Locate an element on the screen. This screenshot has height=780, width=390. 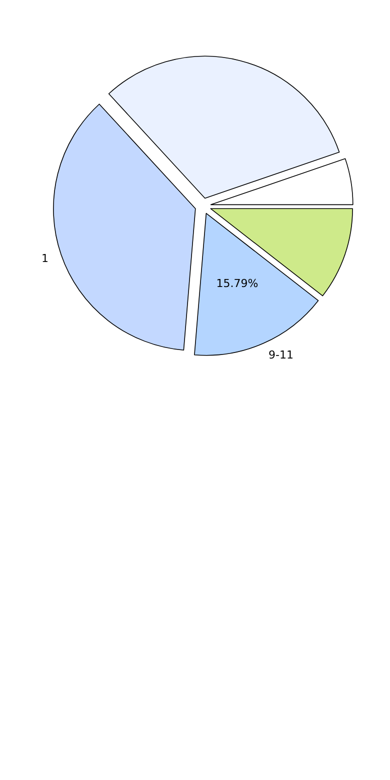
data-label: 15.79% is located at coordinates (237, 283).